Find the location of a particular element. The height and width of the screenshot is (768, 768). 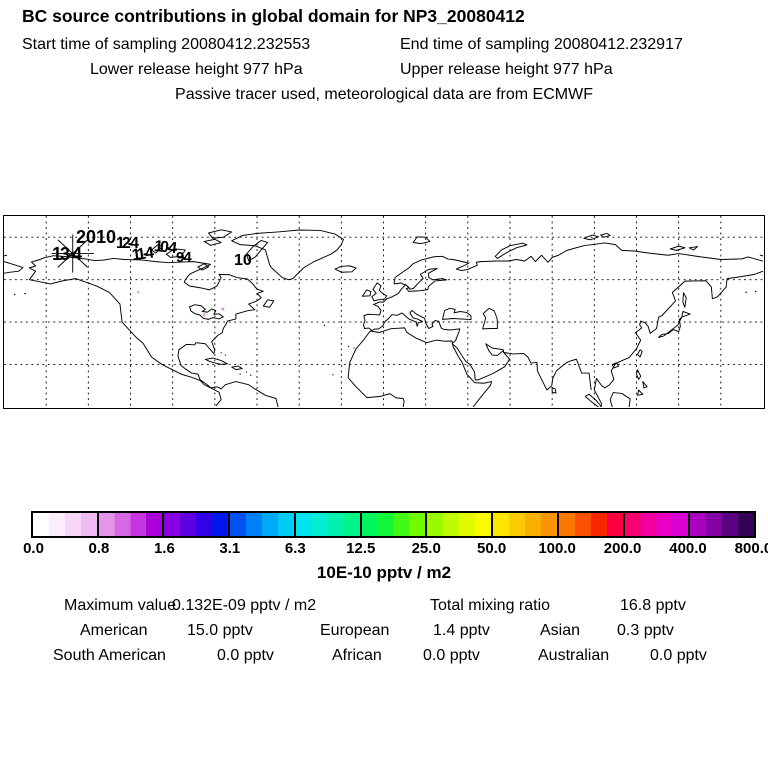

region-value: 0.3 pptv is located at coordinates (645, 630).